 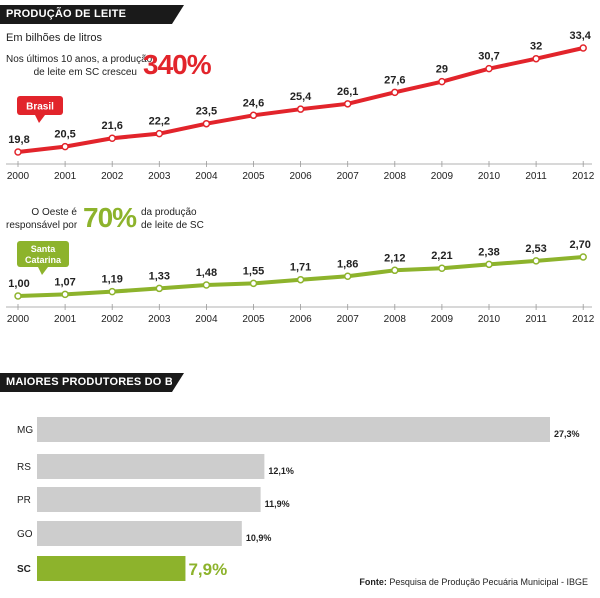 I want to click on section-header-producers: MAIORES PRODUTORES DO BRASIL, so click(x=103, y=382).